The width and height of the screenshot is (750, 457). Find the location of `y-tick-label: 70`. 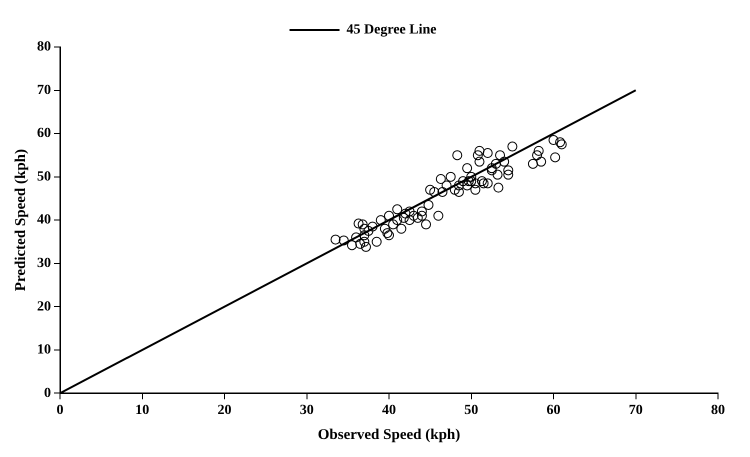

y-tick-label: 70 is located at coordinates (44, 90).